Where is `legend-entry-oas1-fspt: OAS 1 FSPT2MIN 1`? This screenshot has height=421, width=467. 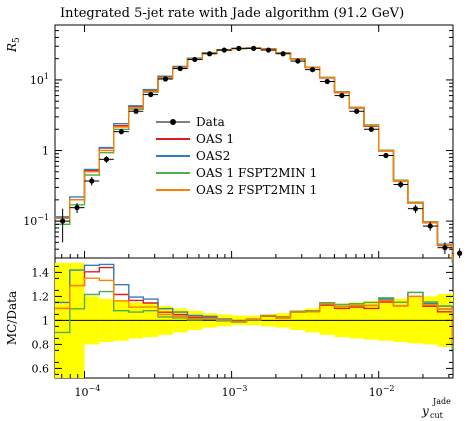
legend-entry-oas1-fspt: OAS 1 FSPT2MIN 1 is located at coordinates (236, 173).